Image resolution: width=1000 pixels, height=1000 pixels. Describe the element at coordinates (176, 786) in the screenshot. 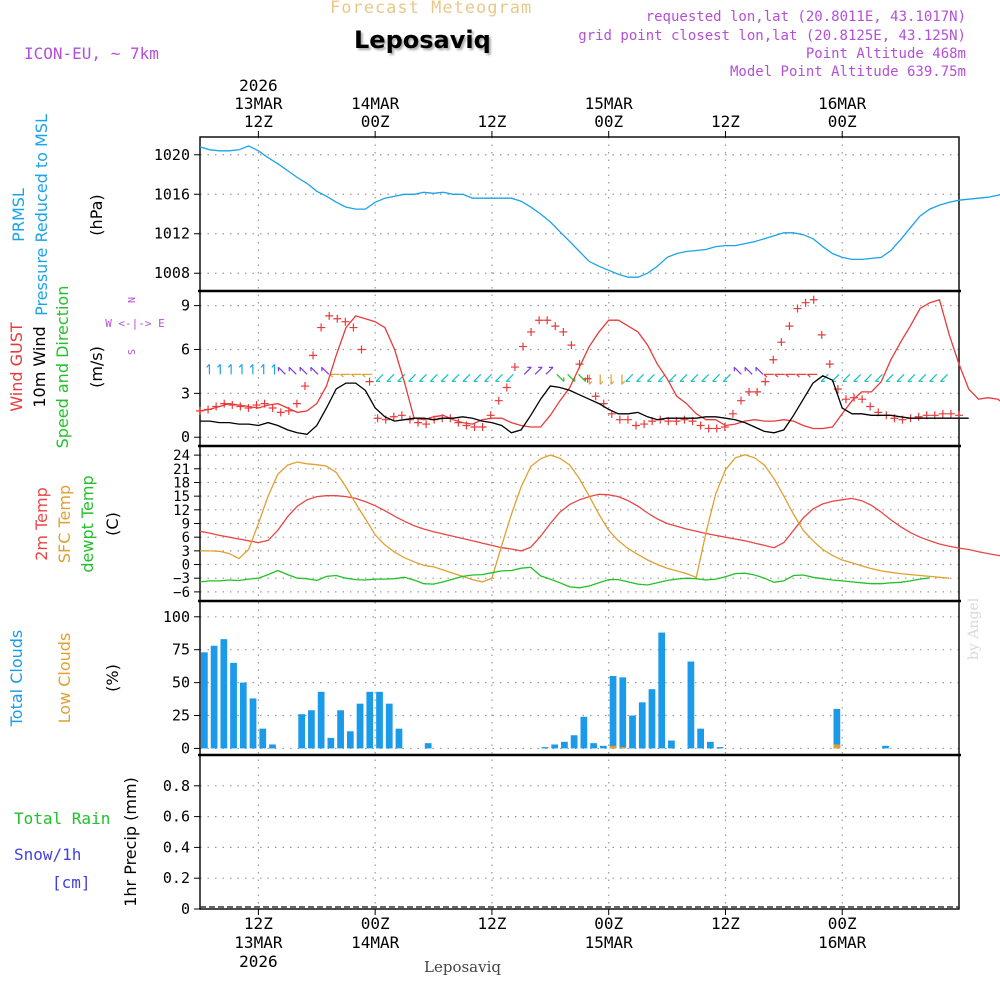

I see `y-tick-label: 0.8` at that location.